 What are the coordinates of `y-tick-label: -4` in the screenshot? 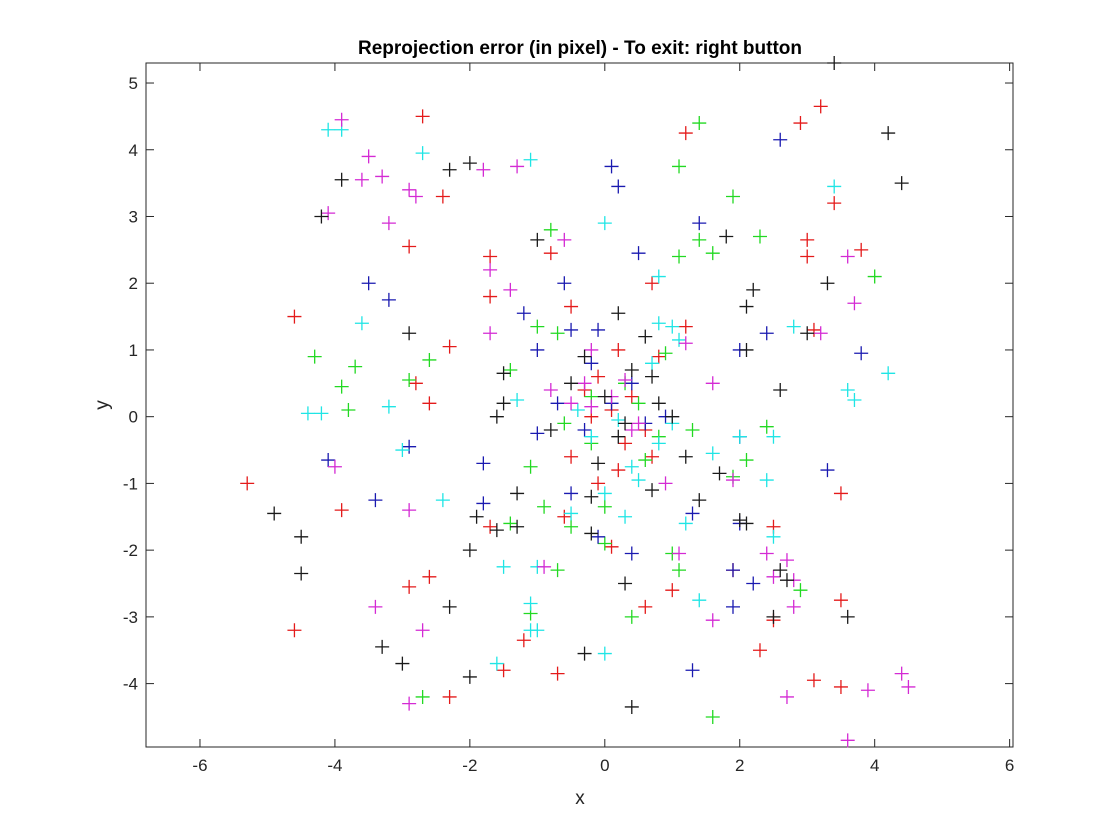 It's located at (130, 684).